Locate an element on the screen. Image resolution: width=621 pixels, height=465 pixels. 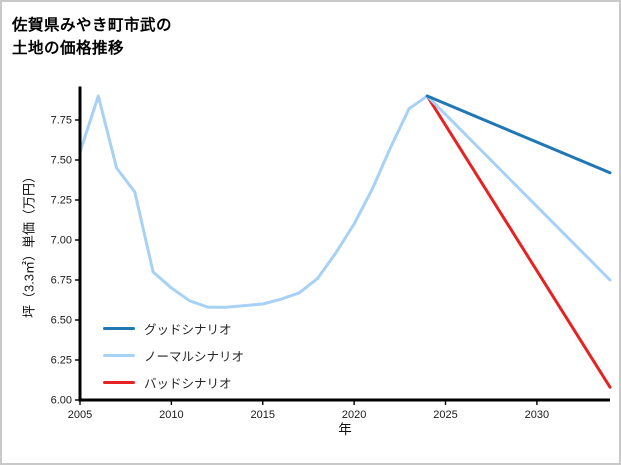
x-axis-label: 年 is located at coordinates (345, 429).